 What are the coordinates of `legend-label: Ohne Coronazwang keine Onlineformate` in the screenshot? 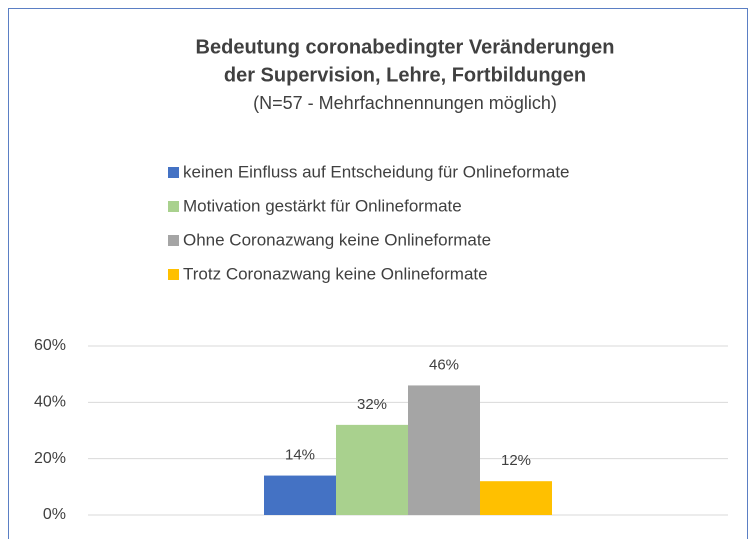 It's located at (337, 239).